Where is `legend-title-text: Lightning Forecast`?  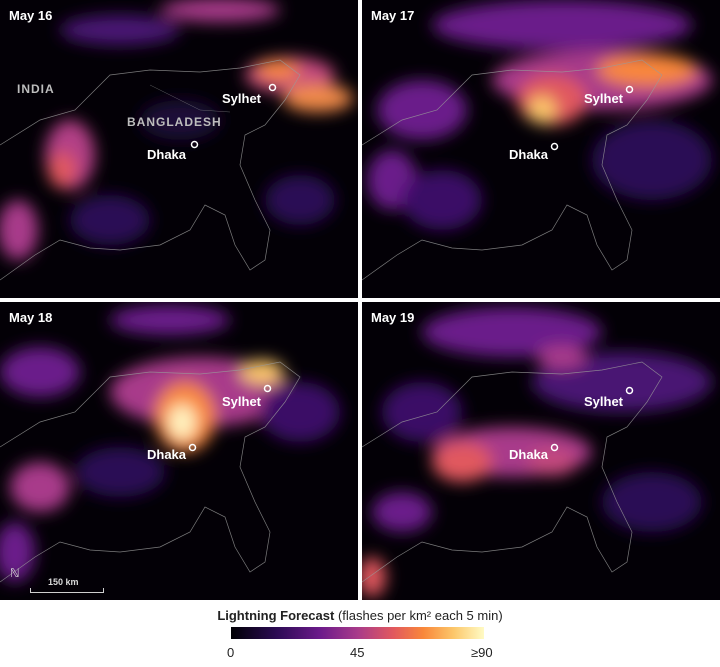
legend-title-text: Lightning Forecast is located at coordinates (276, 615).